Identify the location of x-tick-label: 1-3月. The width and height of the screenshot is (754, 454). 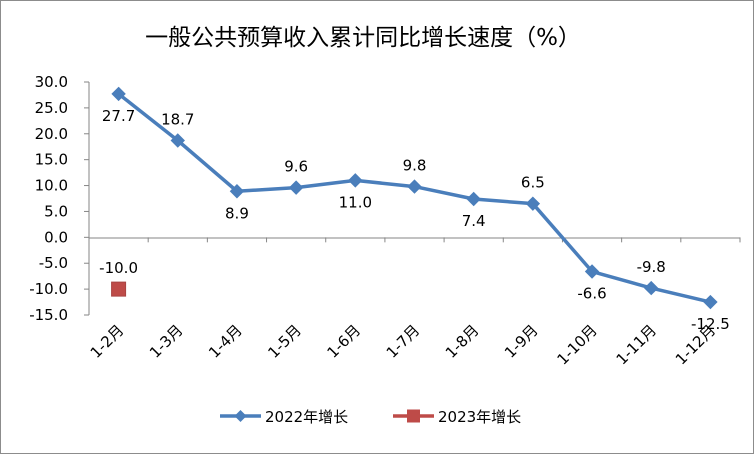
(166, 341).